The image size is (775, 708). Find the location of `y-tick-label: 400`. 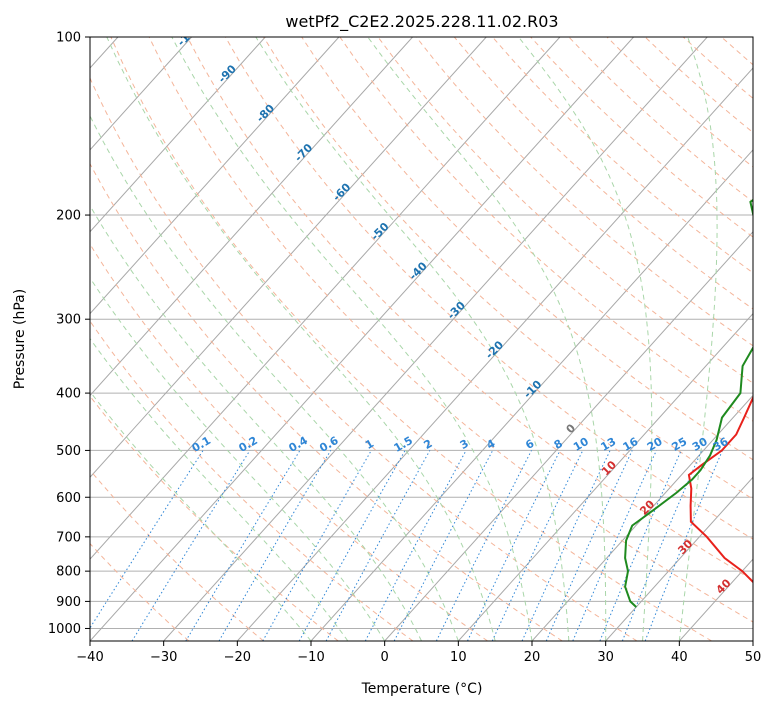

y-tick-label: 400 is located at coordinates (68, 394).